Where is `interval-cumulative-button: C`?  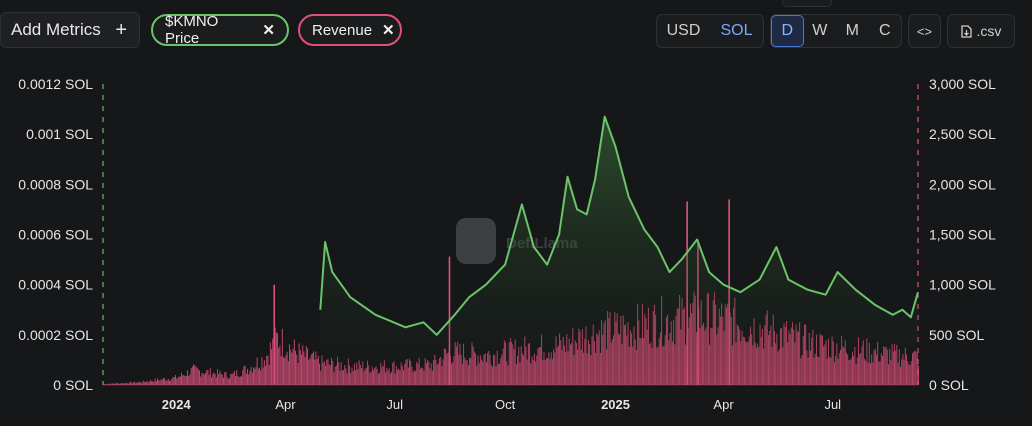 interval-cumulative-button: C is located at coordinates (884, 30).